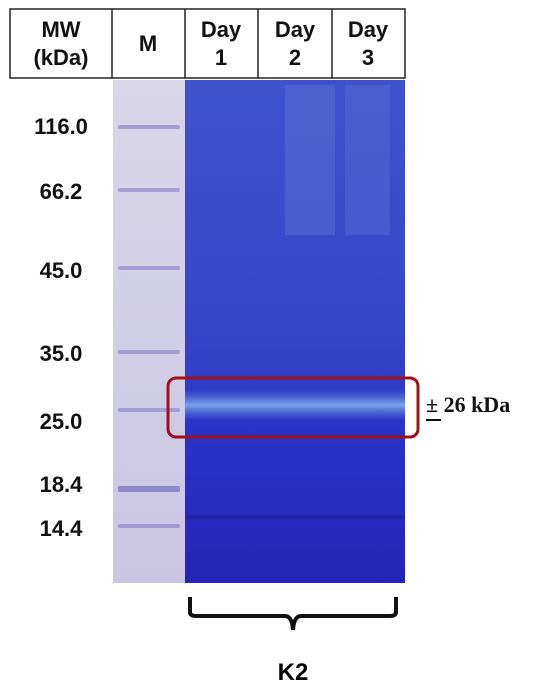 Image resolution: width=539 pixels, height=694 pixels. I want to click on group-bracket, so click(293, 614).